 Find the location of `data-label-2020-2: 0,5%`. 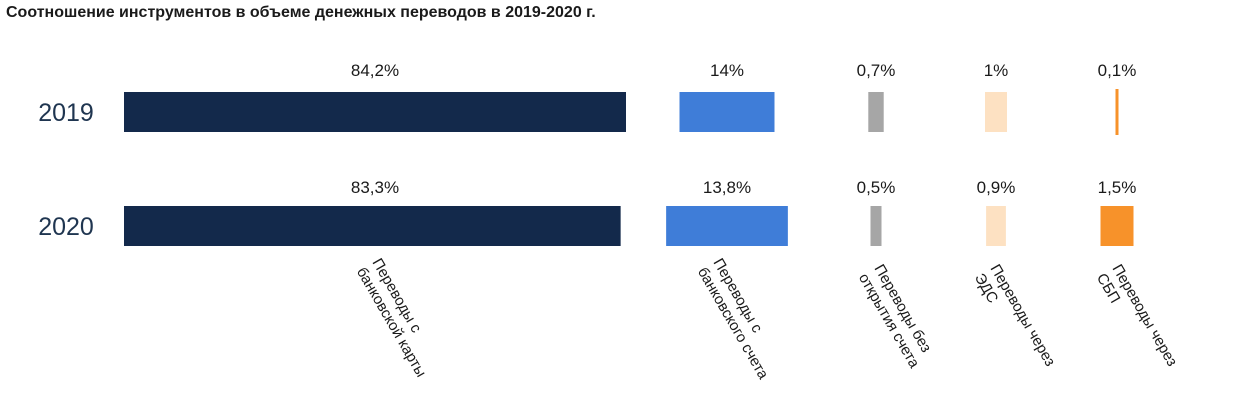

data-label-2020-2: 0,5% is located at coordinates (876, 187).